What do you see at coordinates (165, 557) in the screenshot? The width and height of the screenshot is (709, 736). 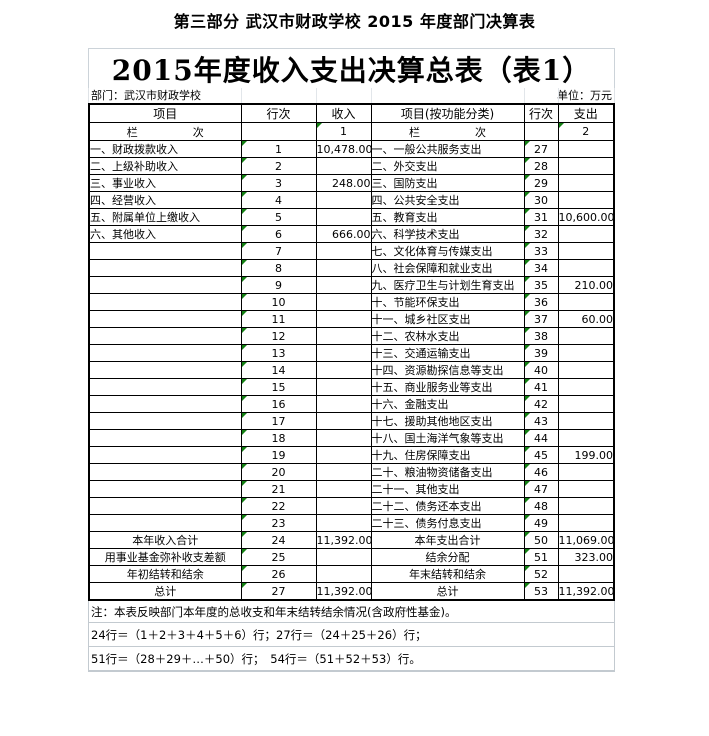 I see `cell-income-item: 用事业基金弥补收支差额` at bounding box center [165, 557].